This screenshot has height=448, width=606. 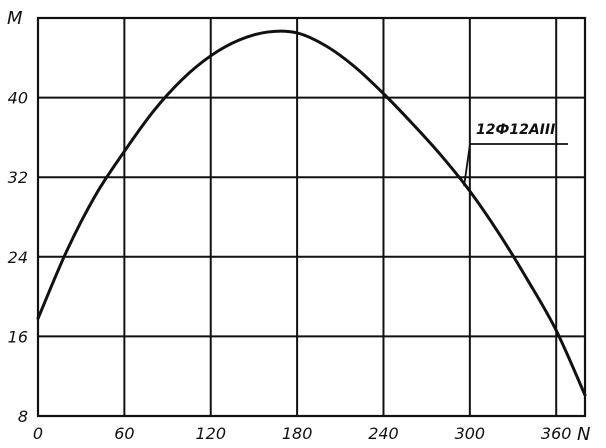 I want to click on x-tick-label: 180, so click(x=297, y=433).